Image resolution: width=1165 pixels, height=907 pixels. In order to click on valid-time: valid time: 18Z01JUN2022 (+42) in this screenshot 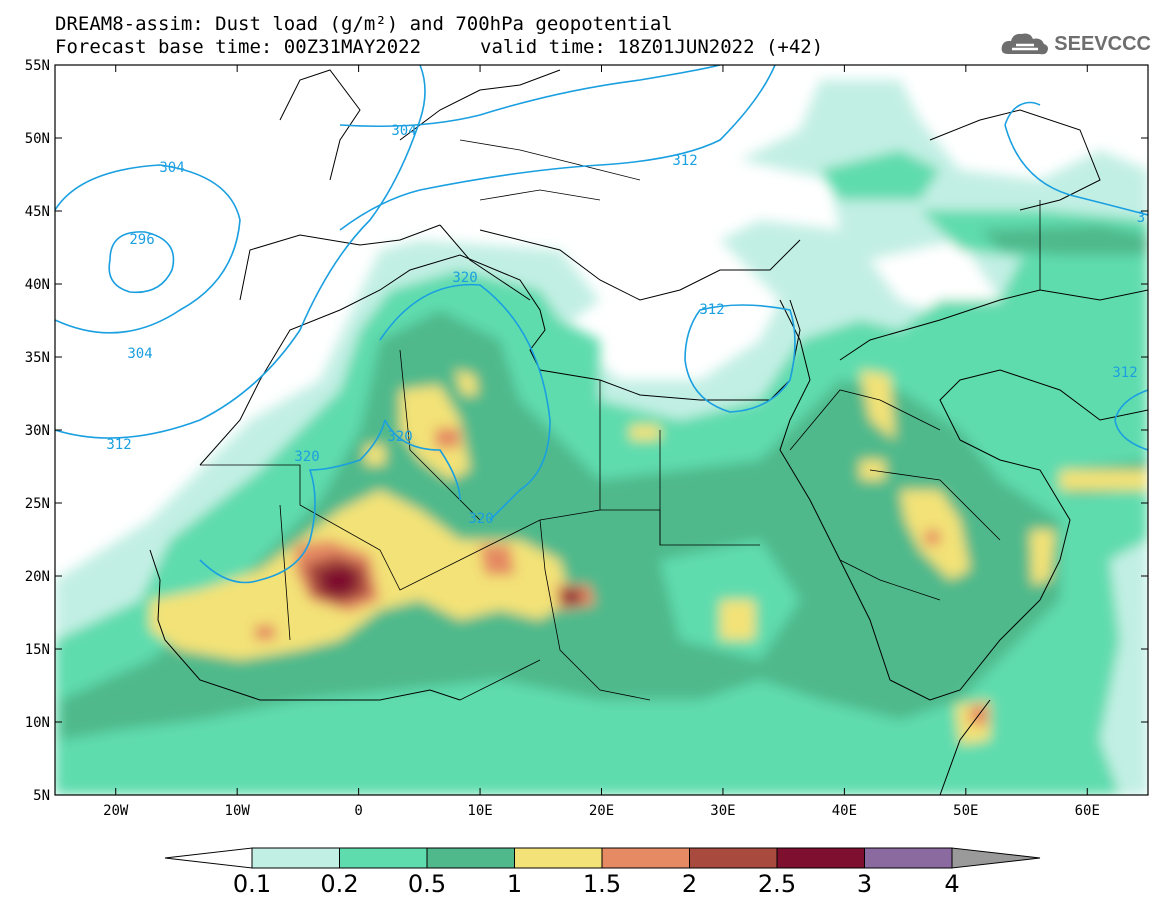, I will do `click(652, 47)`.